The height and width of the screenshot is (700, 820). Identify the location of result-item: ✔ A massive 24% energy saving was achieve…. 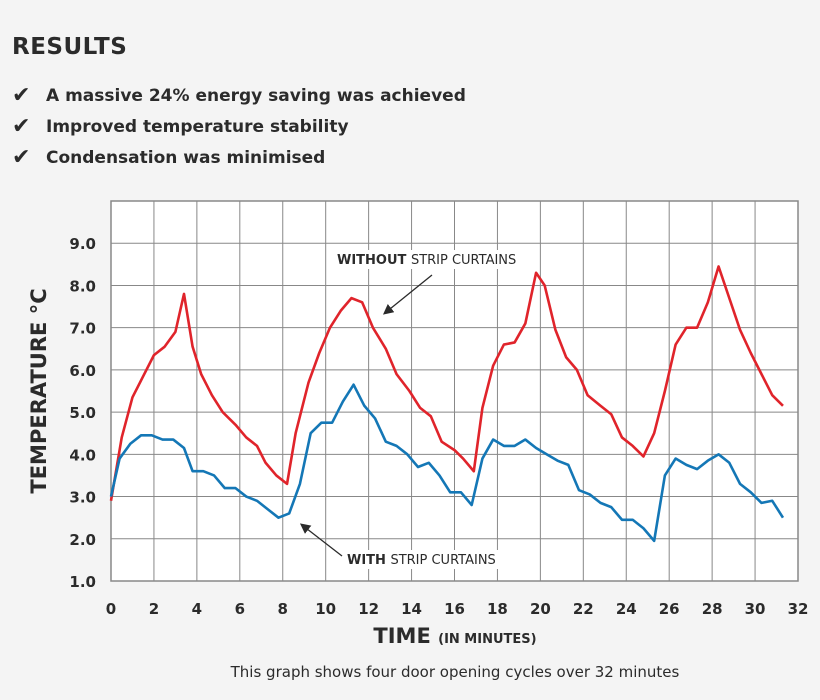
(239, 95).